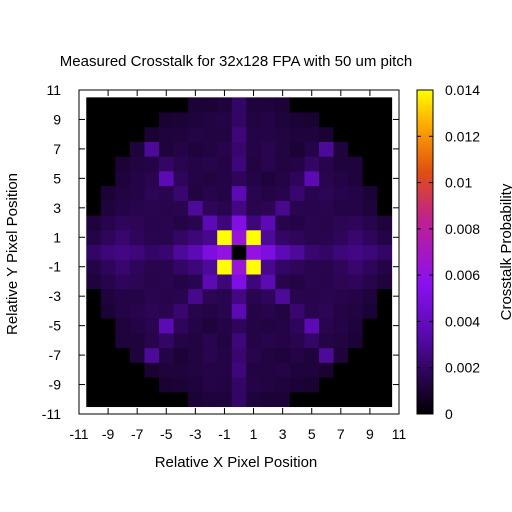  What do you see at coordinates (55, 296) in the screenshot?
I see `y-tick-label: -3` at bounding box center [55, 296].